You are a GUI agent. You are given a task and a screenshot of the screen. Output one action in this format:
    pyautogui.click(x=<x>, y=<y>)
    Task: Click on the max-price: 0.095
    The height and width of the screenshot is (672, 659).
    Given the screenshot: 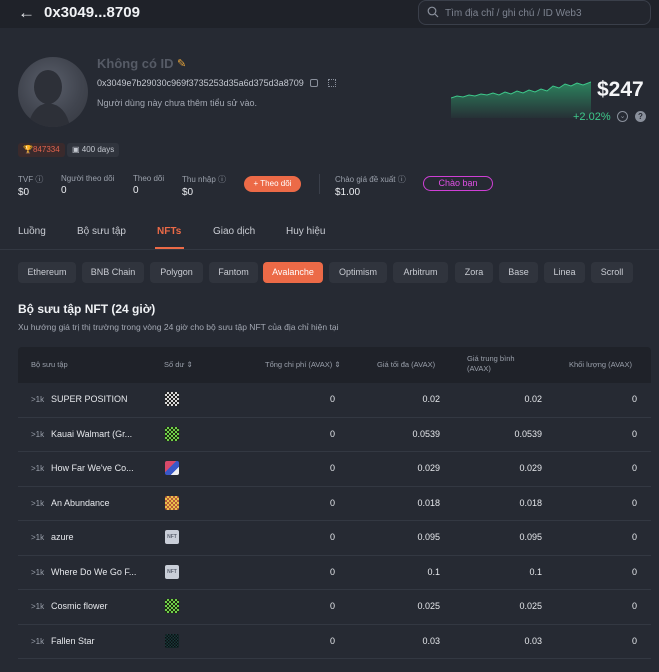 What is the action you would take?
    pyautogui.click(x=428, y=537)
    